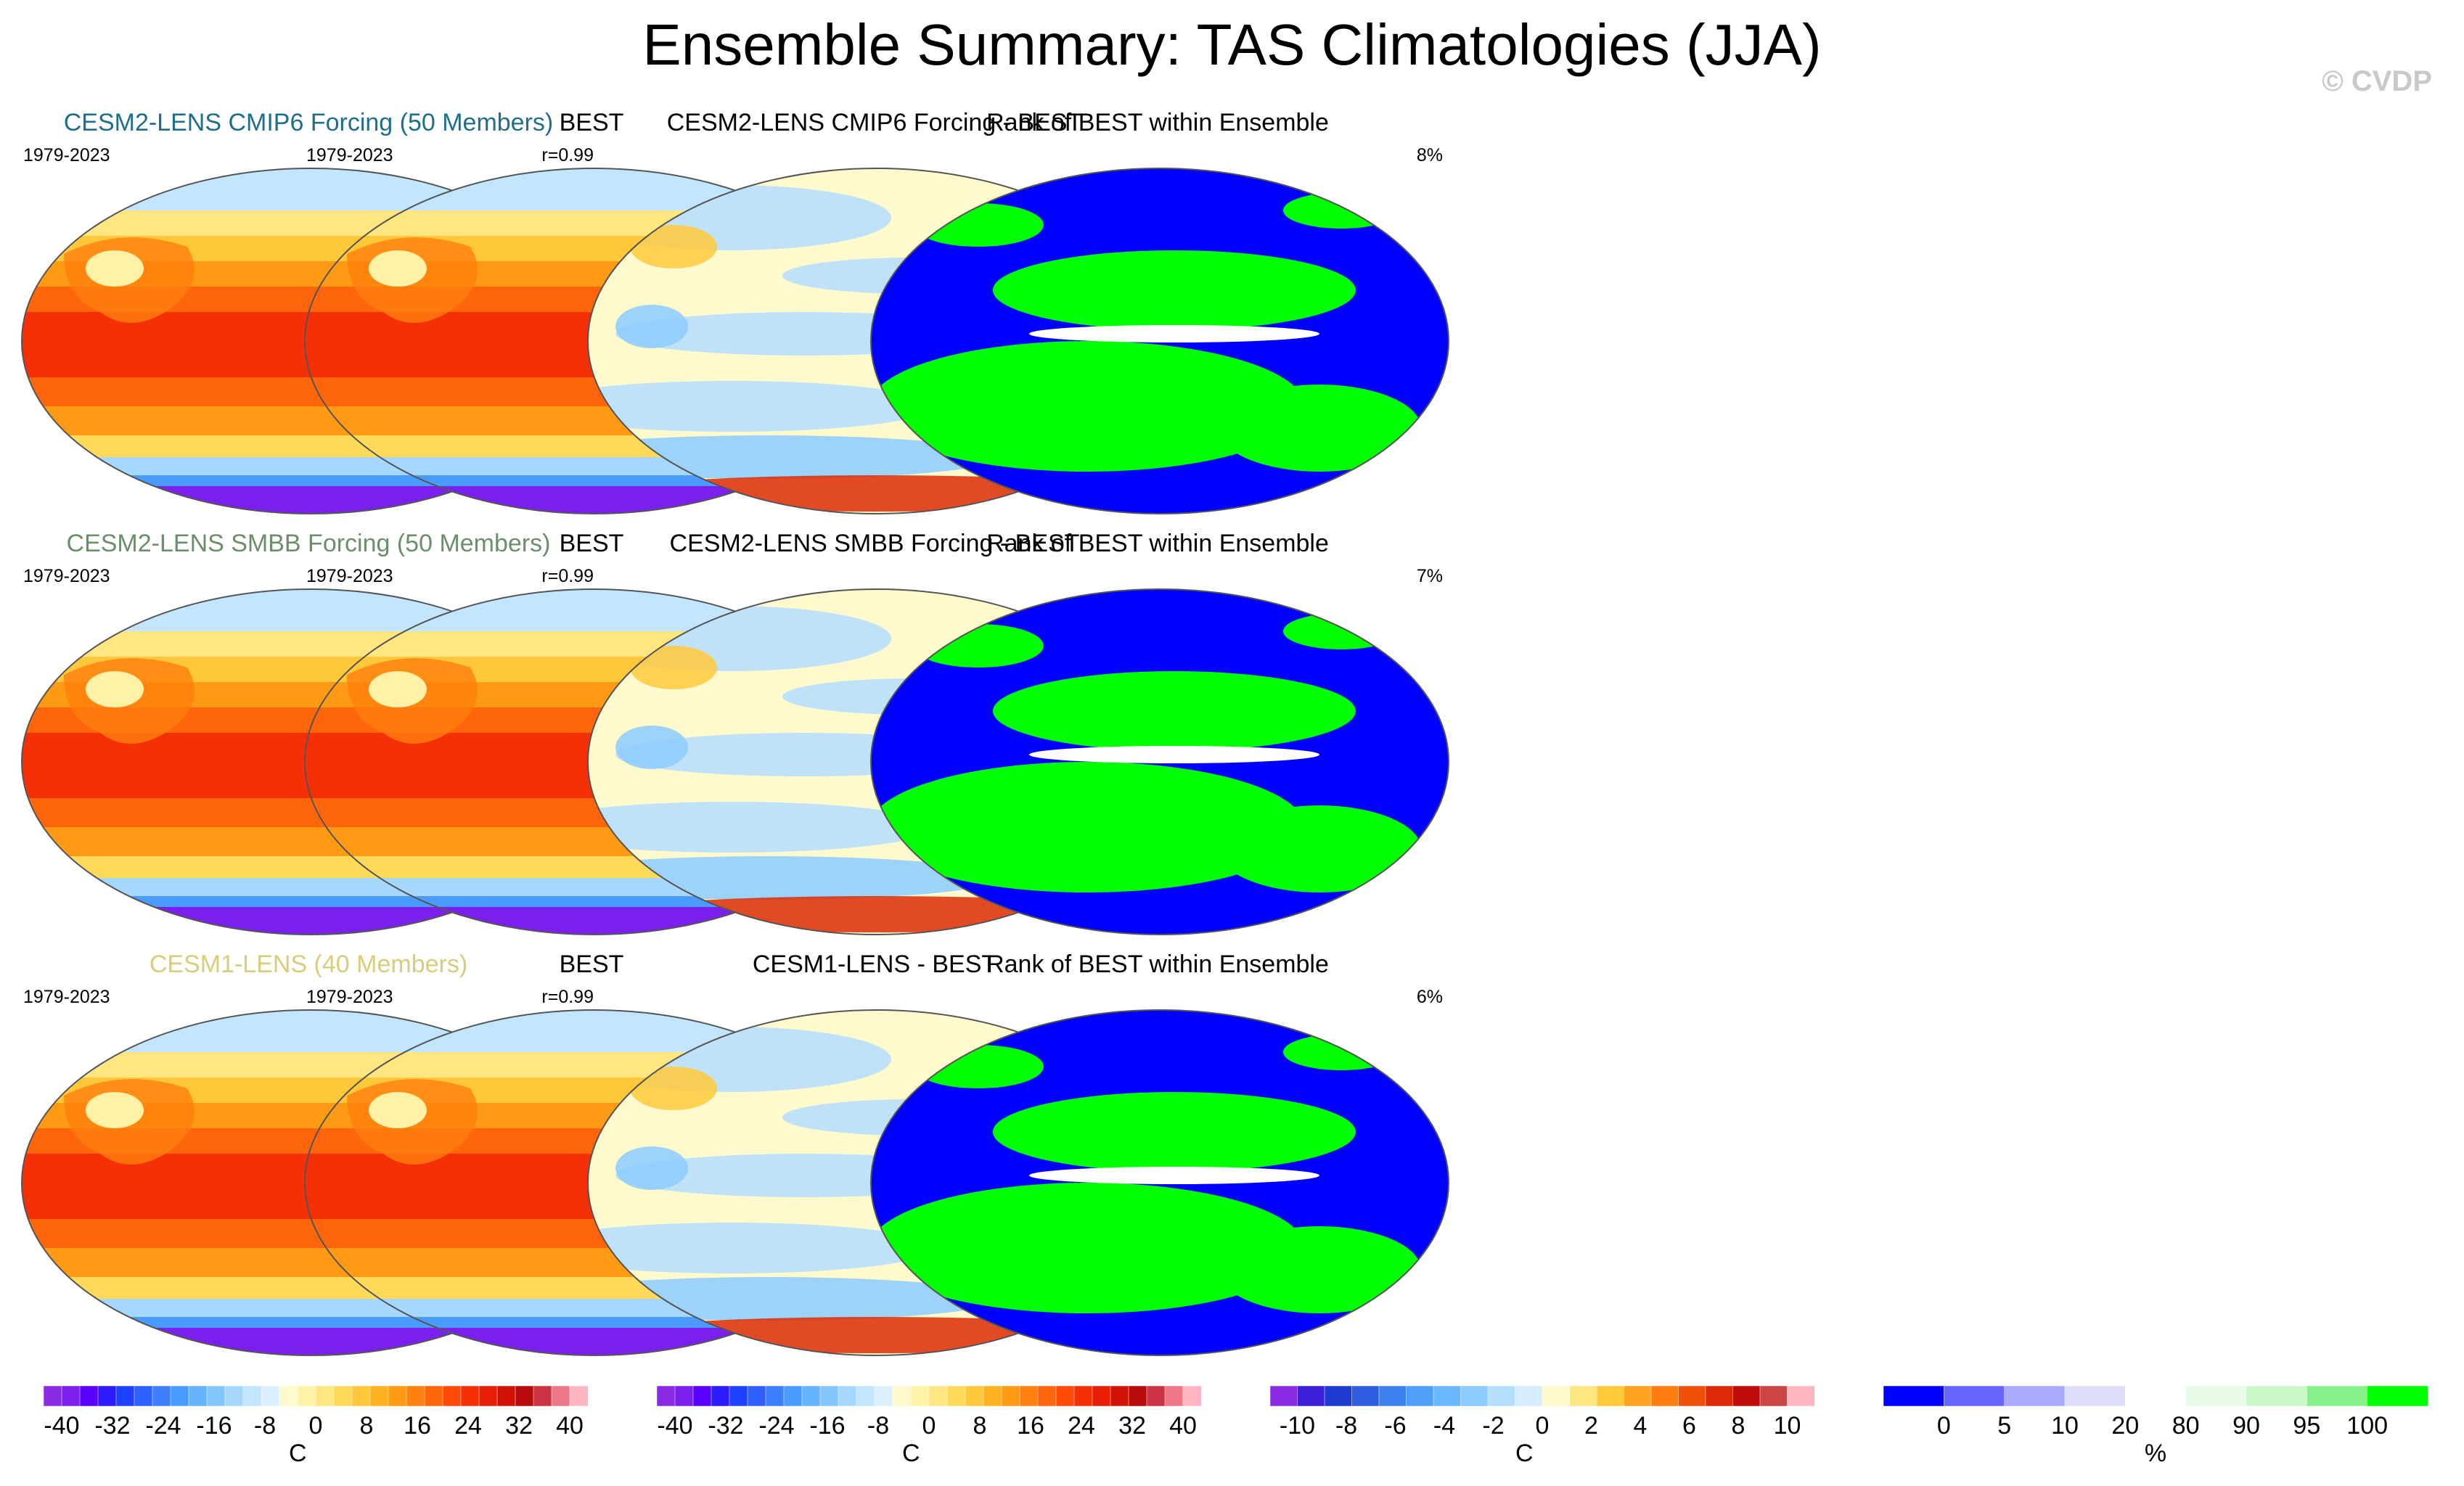 This screenshot has height=1486, width=2464. I want to click on colorbar-tick-label: 8, so click(366, 1426).